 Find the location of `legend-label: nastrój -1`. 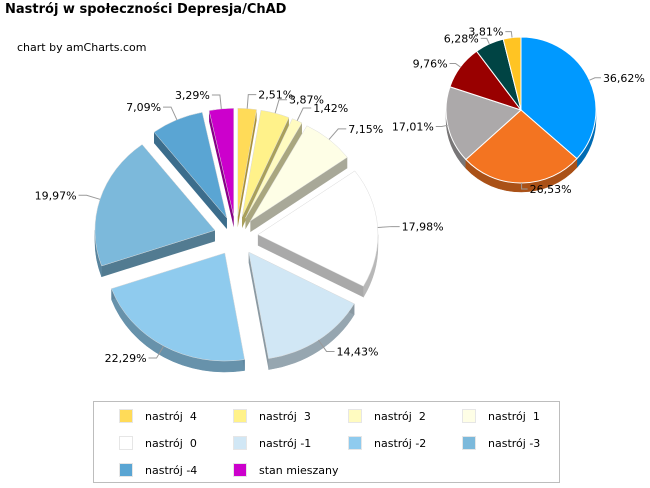

legend-label: nastrój -1 is located at coordinates (285, 443).